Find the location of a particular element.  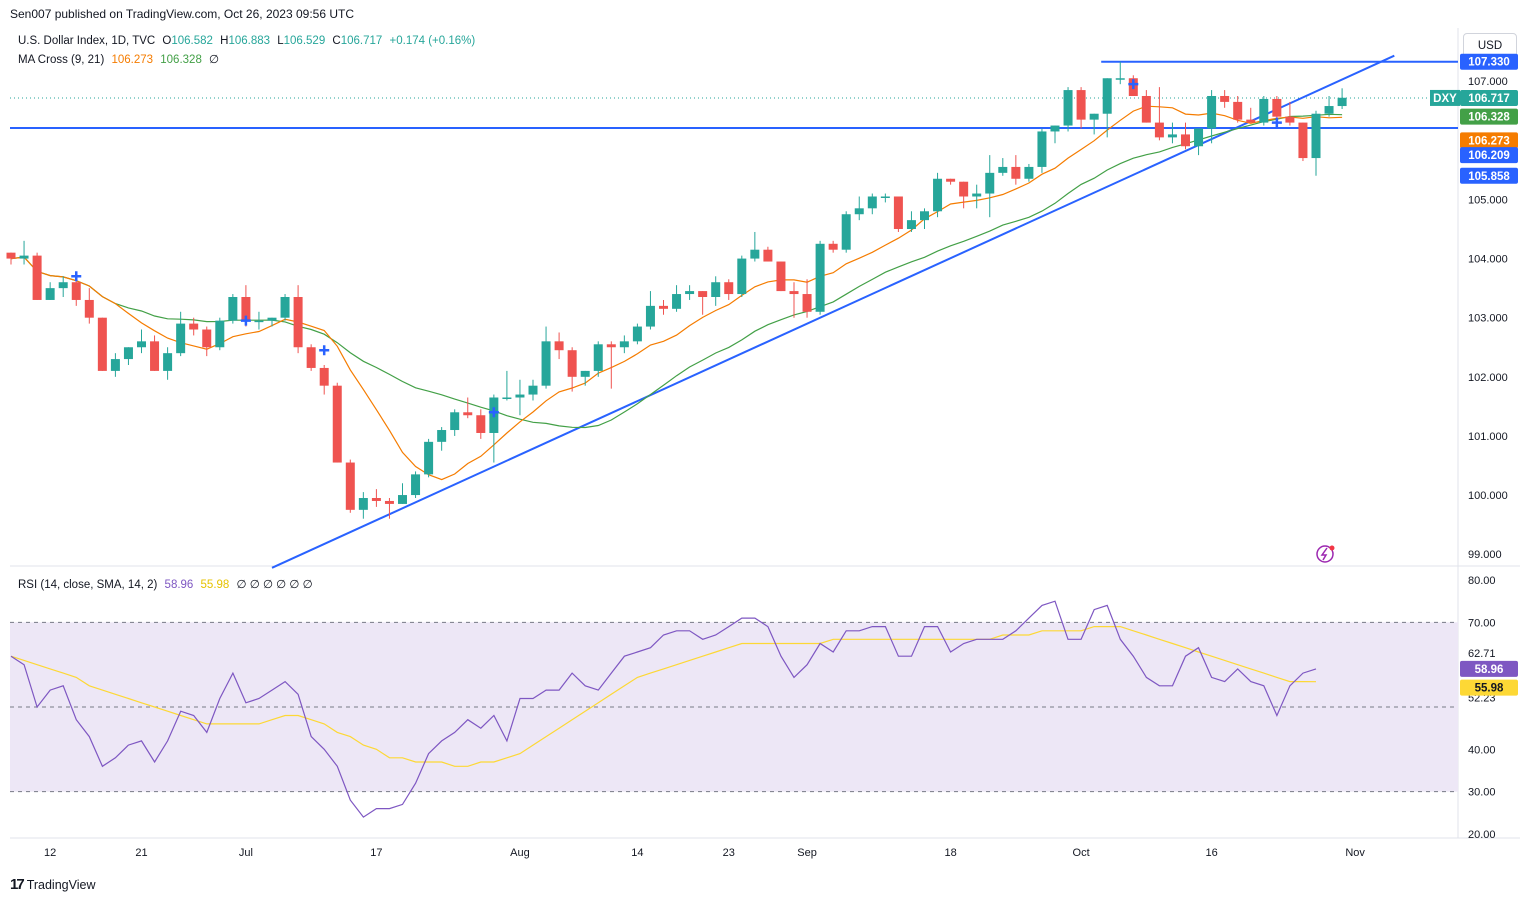

rsi-badge-label: 58.96 is located at coordinates (1489, 670).